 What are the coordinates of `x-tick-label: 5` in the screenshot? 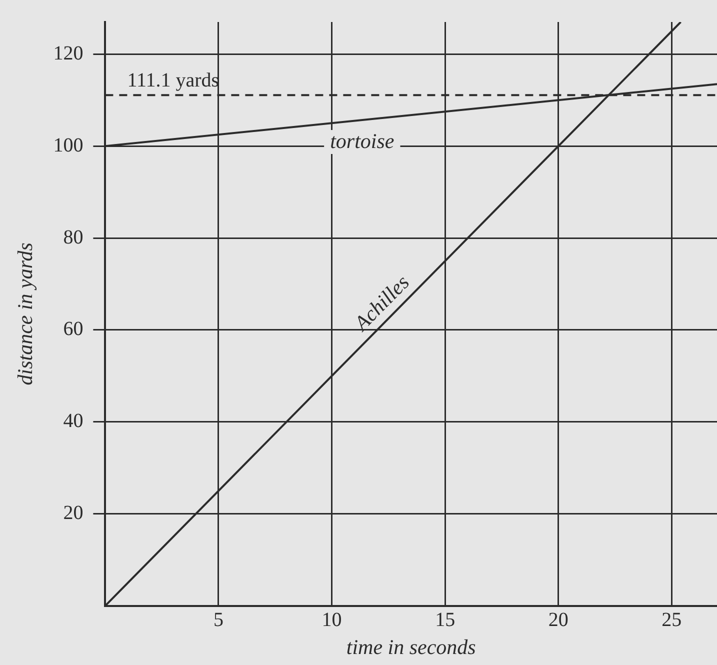 It's located at (218, 620).